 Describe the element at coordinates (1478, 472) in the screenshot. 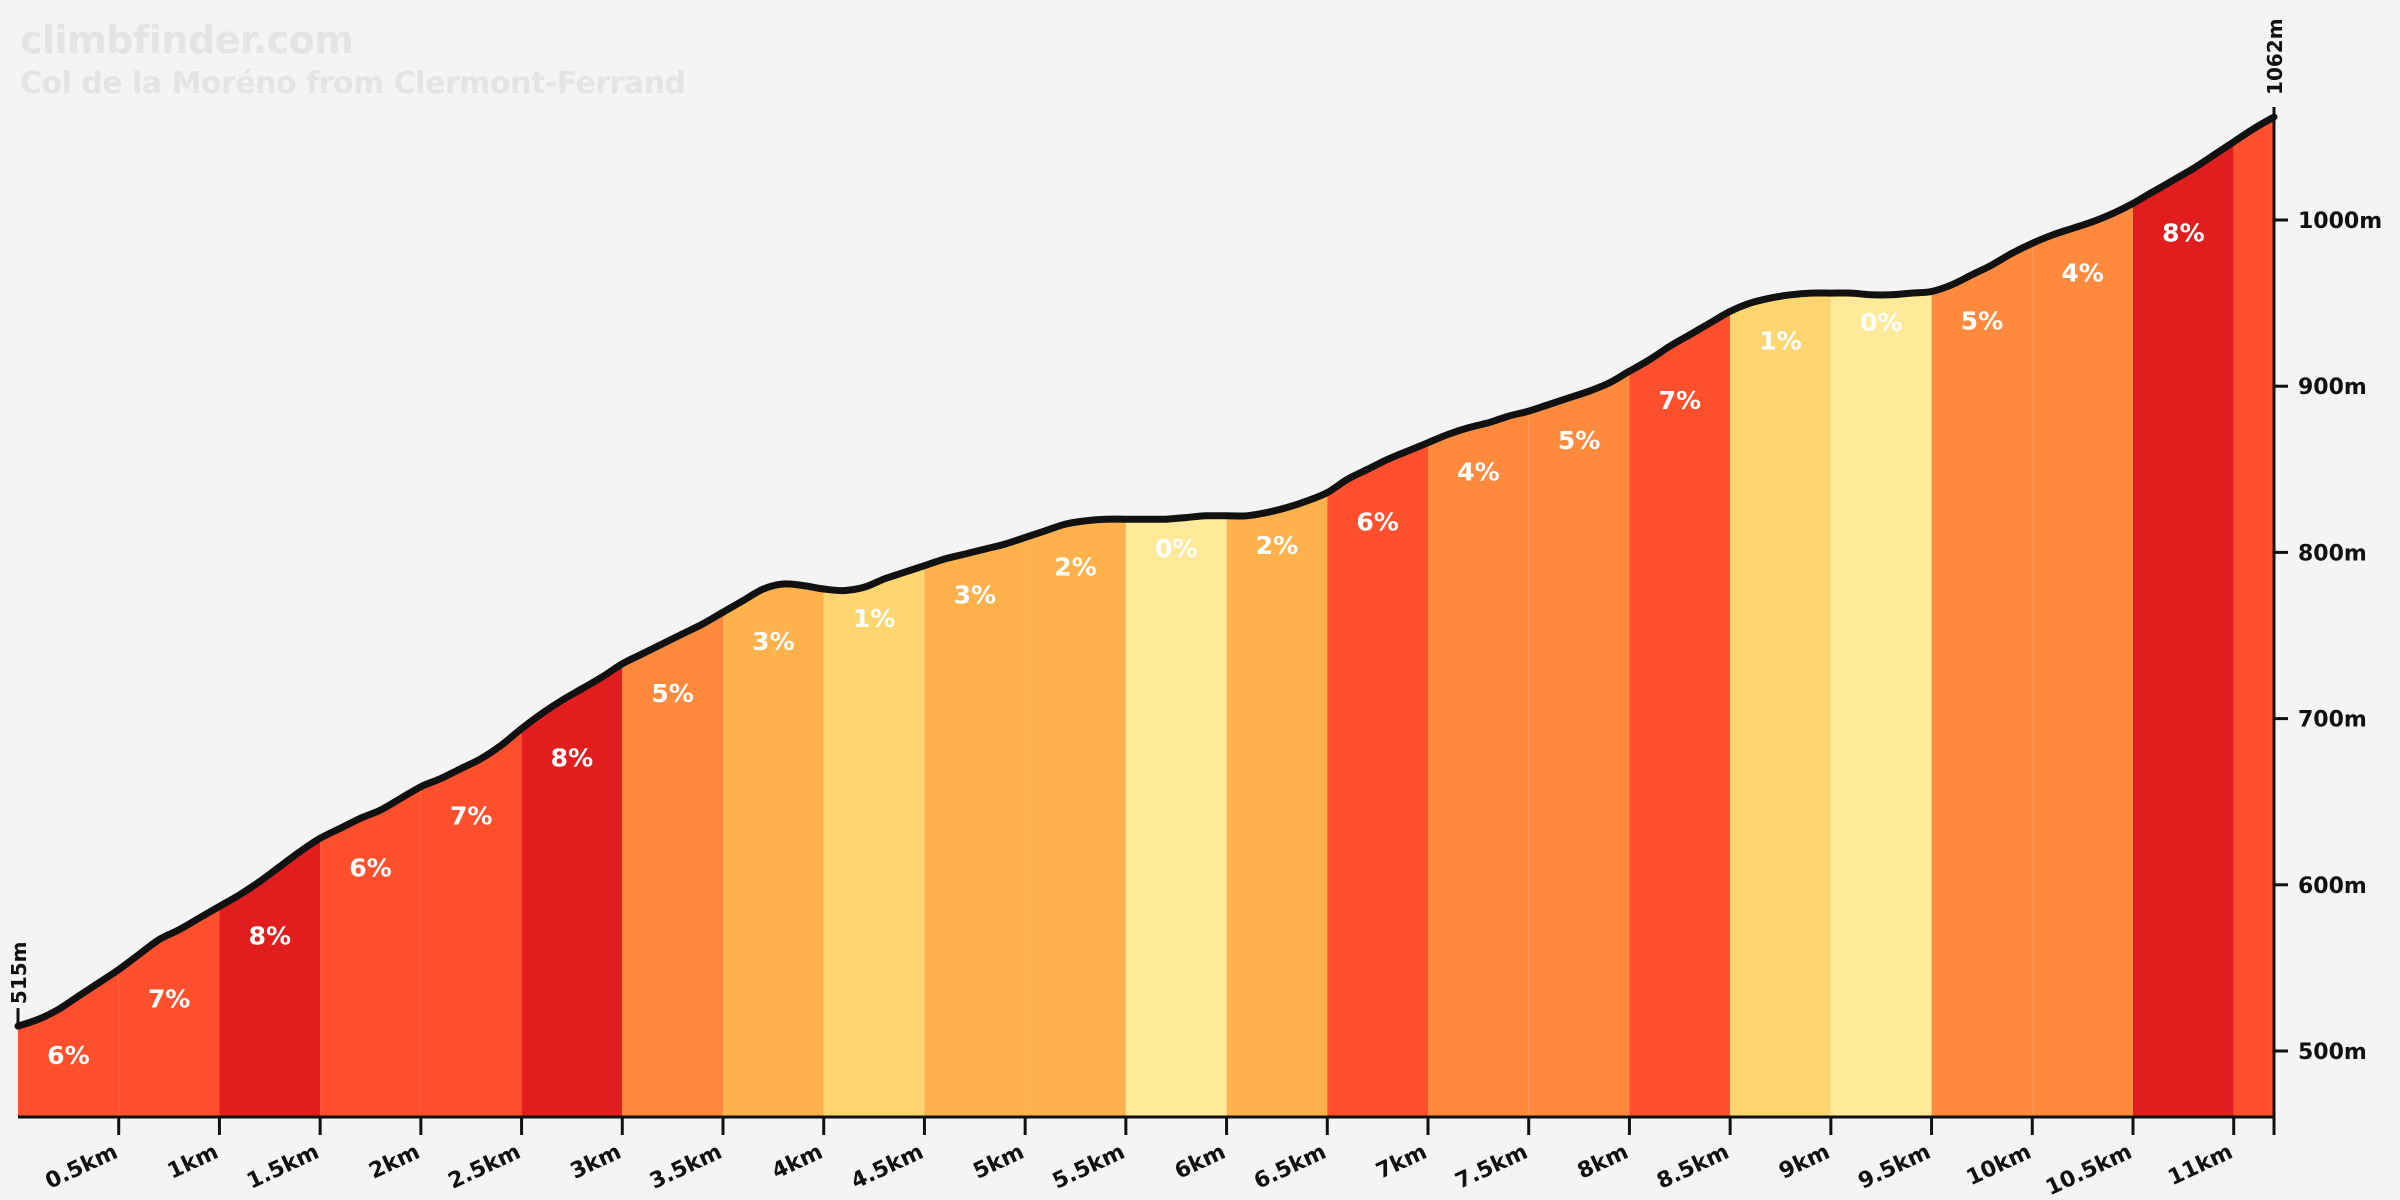

I see `grade-label-15: 4%` at that location.